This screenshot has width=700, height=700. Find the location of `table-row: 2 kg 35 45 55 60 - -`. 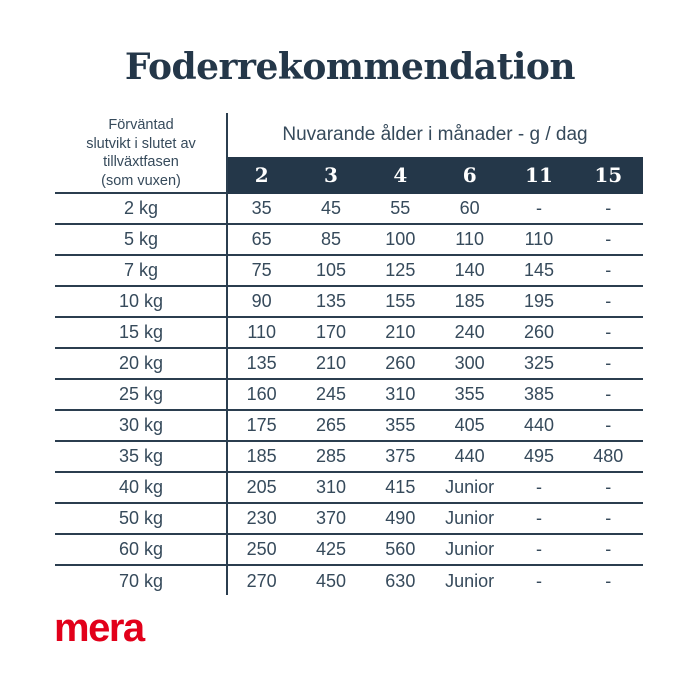

table-row: 2 kg 35 45 55 60 - - is located at coordinates (349, 209).